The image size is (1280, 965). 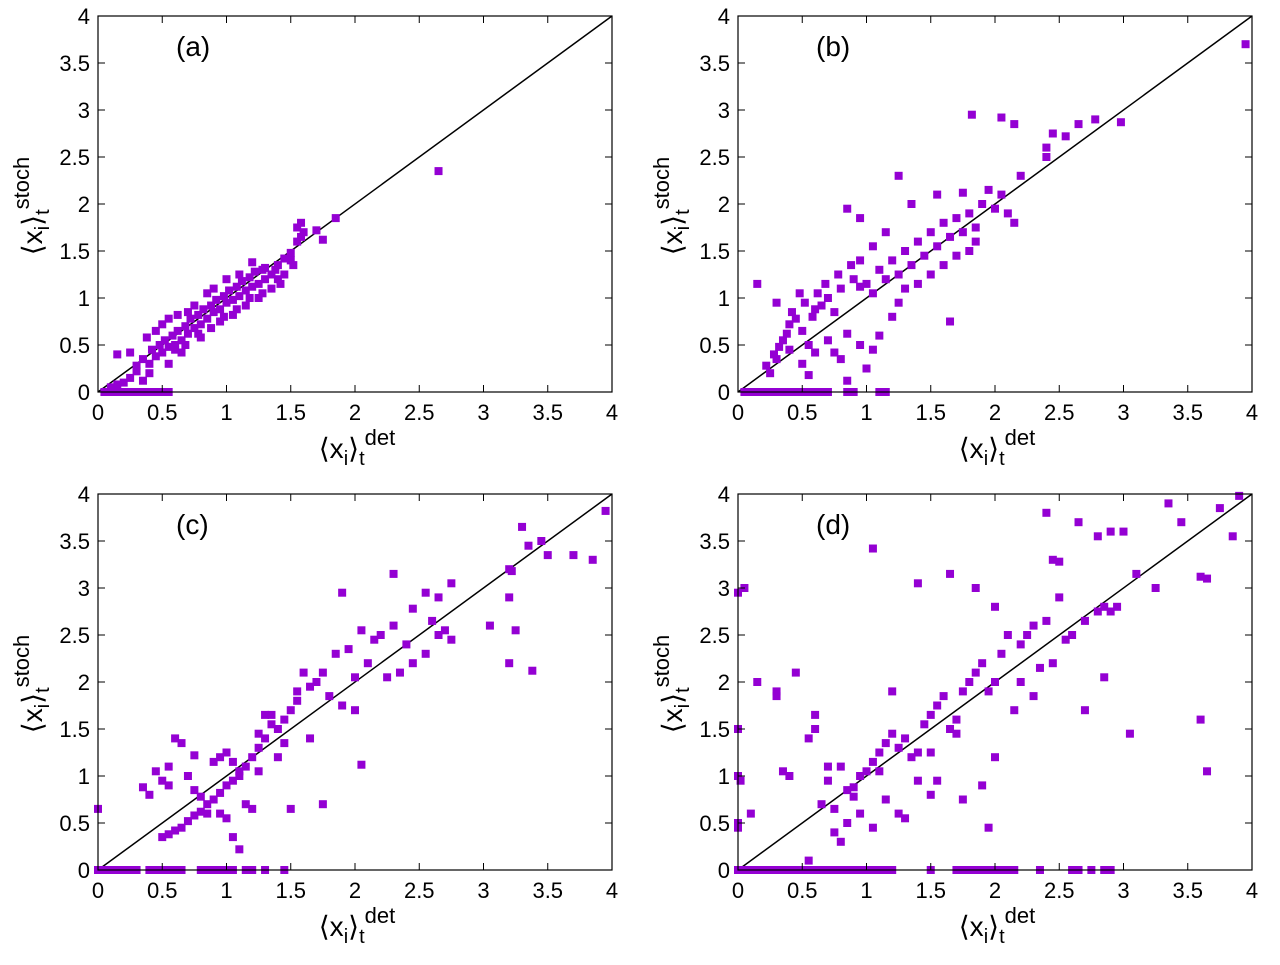 I want to click on y-tick-label: 2.5, so click(x=74, y=635).